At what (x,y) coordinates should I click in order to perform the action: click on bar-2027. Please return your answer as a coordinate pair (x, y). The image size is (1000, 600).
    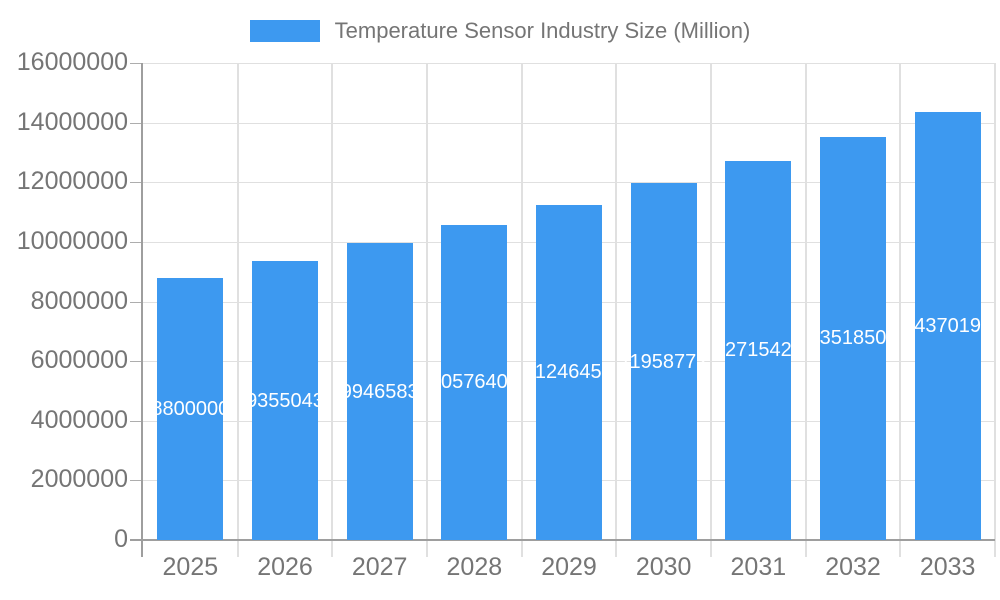
    Looking at the image, I should click on (379, 391).